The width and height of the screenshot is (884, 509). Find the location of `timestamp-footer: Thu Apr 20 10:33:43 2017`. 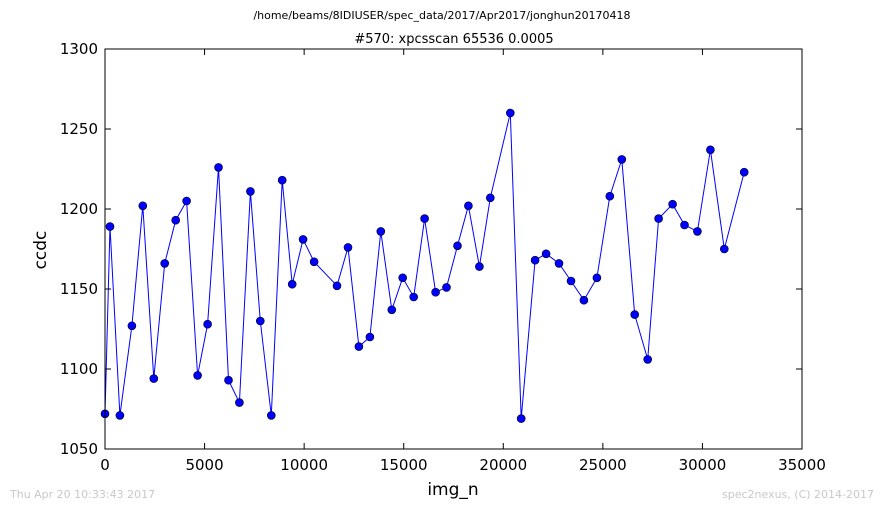

timestamp-footer: Thu Apr 20 10:33:43 2017 is located at coordinates (82, 494).